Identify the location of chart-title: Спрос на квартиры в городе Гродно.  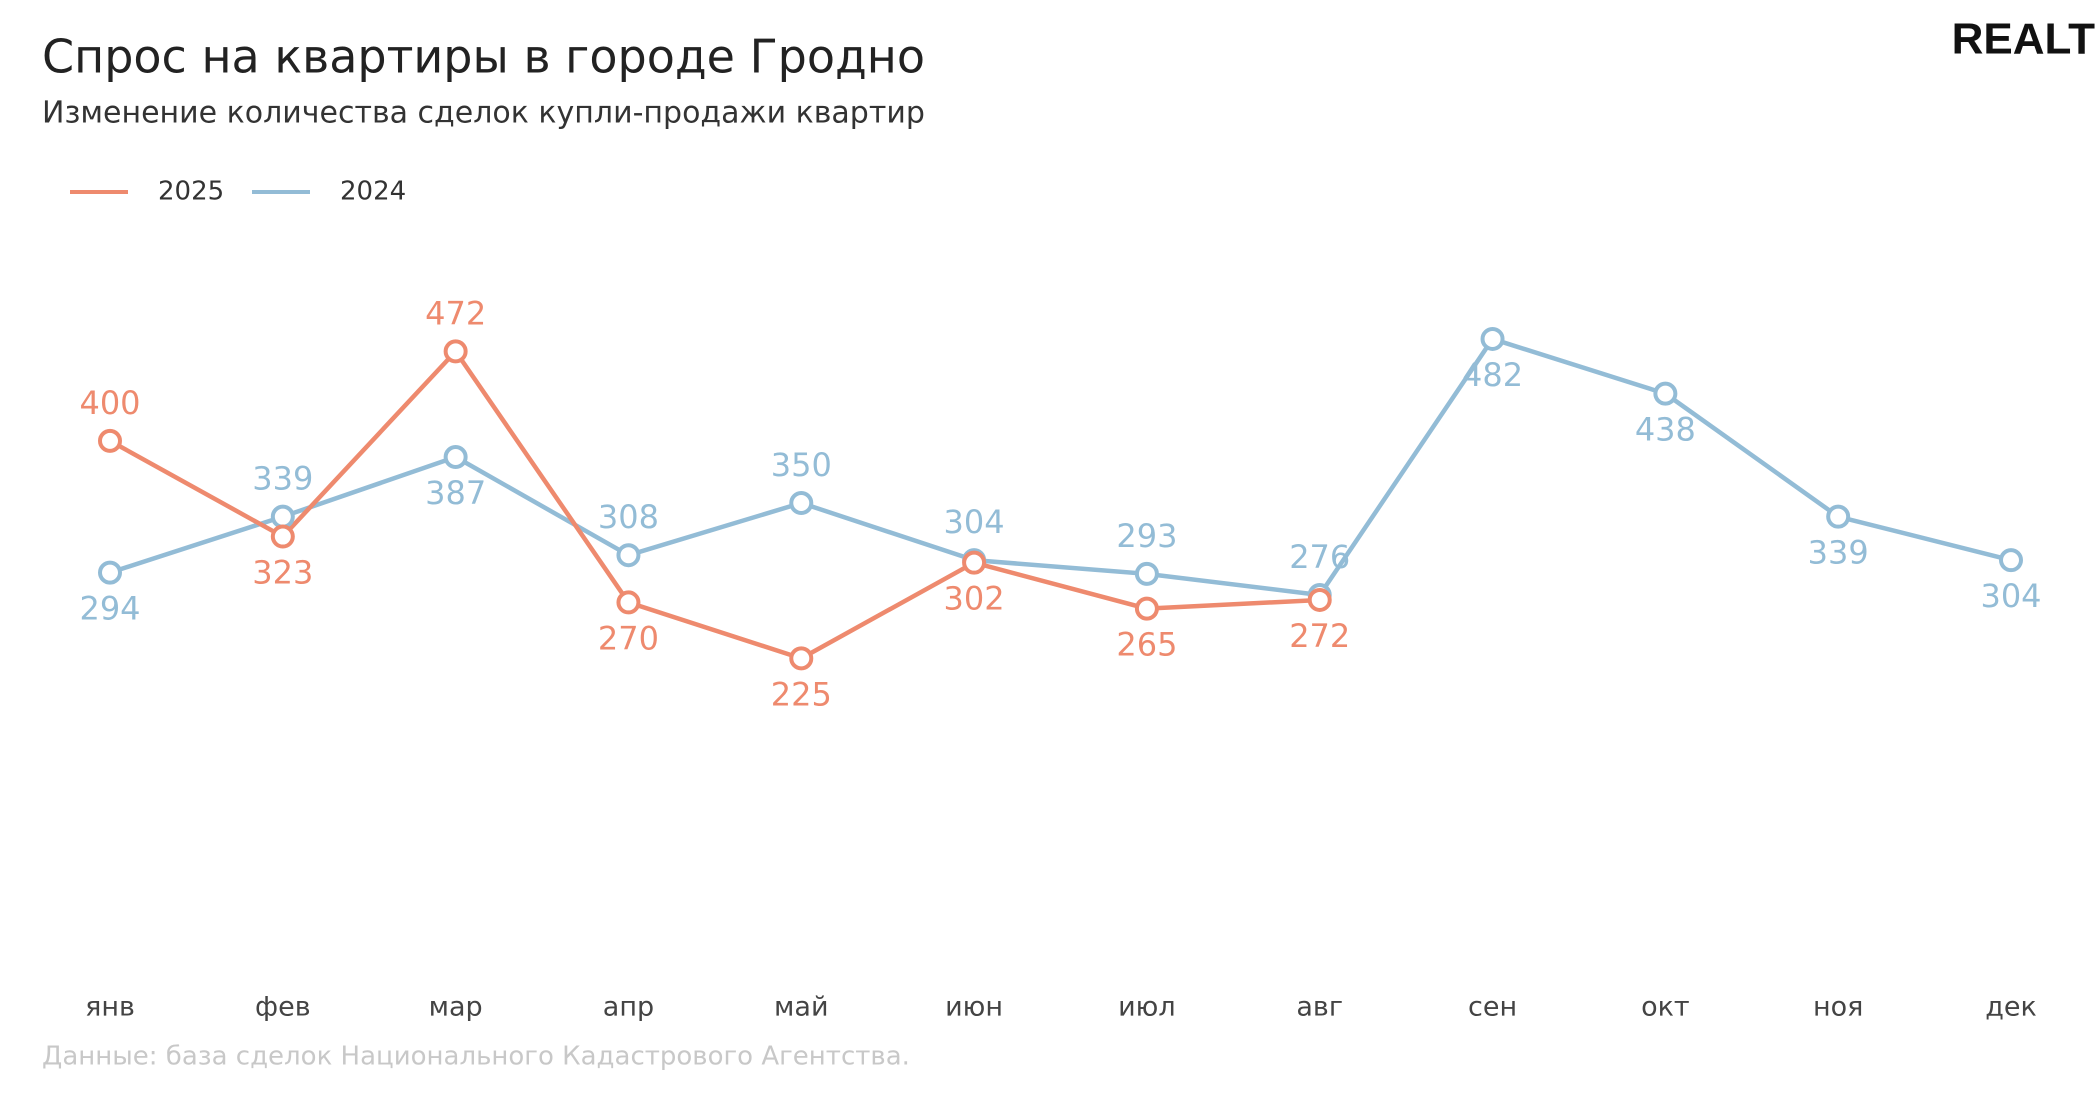
(483, 57).